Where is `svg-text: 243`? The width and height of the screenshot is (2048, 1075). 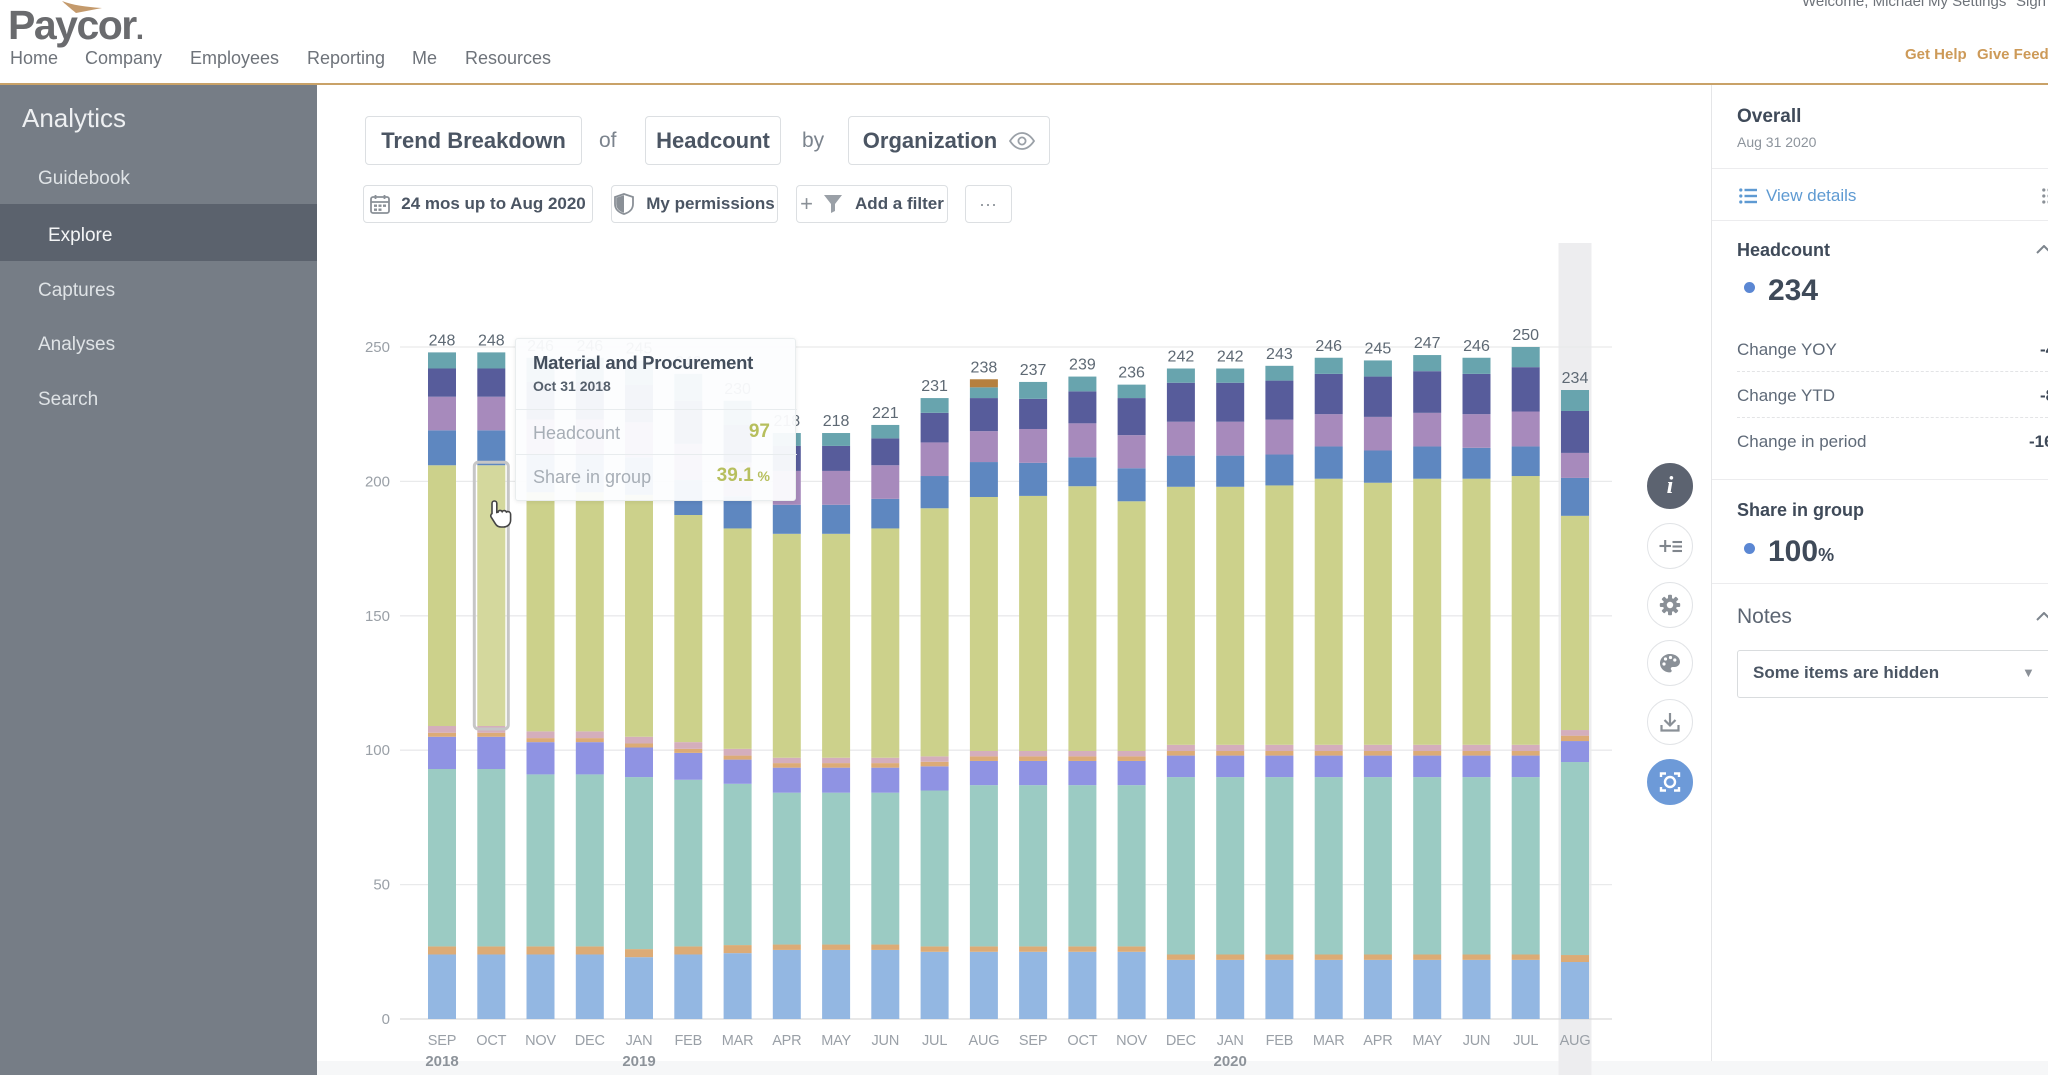 svg-text: 243 is located at coordinates (1279, 354).